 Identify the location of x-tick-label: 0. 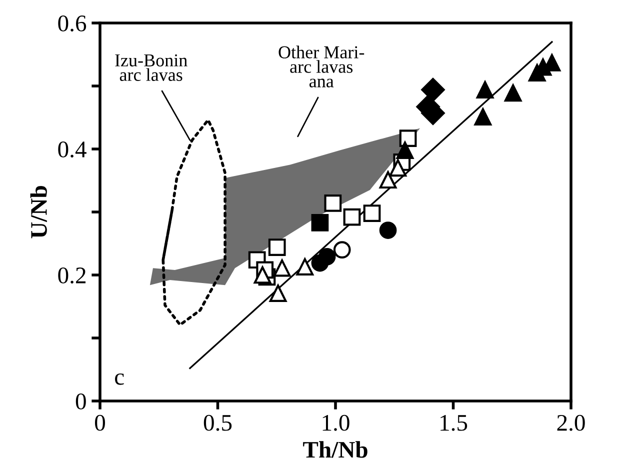
(100, 422).